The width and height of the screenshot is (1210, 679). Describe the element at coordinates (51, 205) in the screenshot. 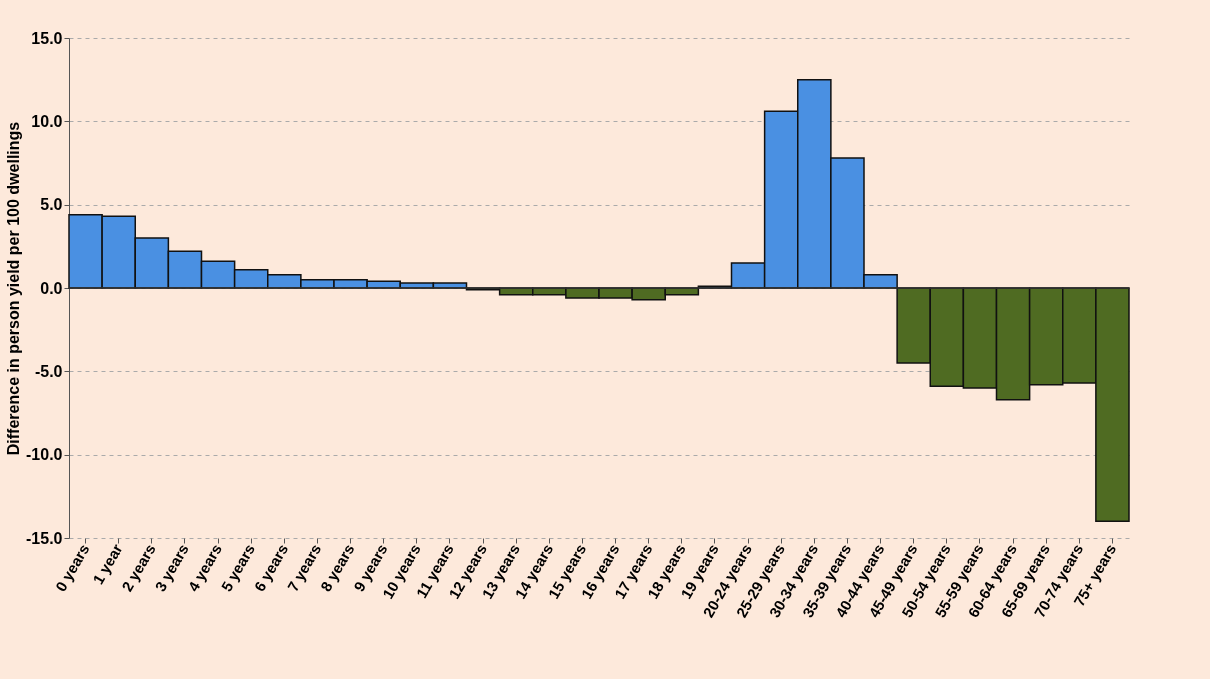

I see `y-tick-label: 5.0` at that location.